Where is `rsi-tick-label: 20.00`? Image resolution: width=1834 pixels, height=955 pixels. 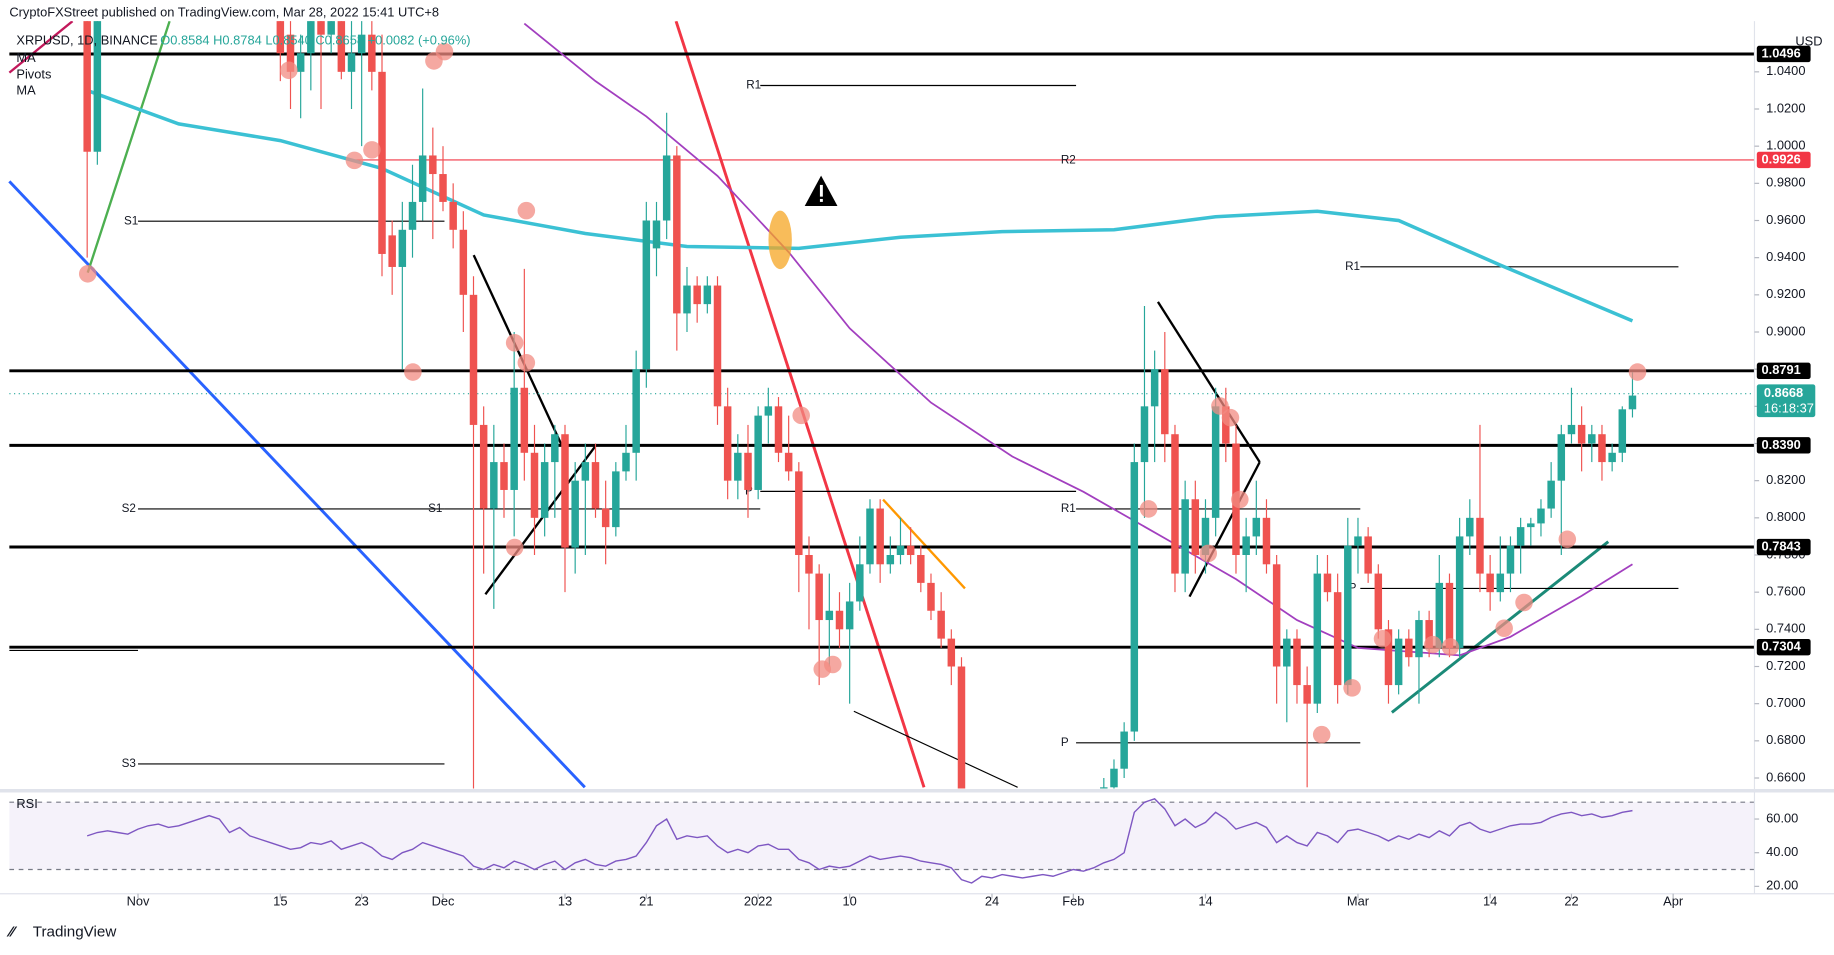 rsi-tick-label: 20.00 is located at coordinates (1782, 885).